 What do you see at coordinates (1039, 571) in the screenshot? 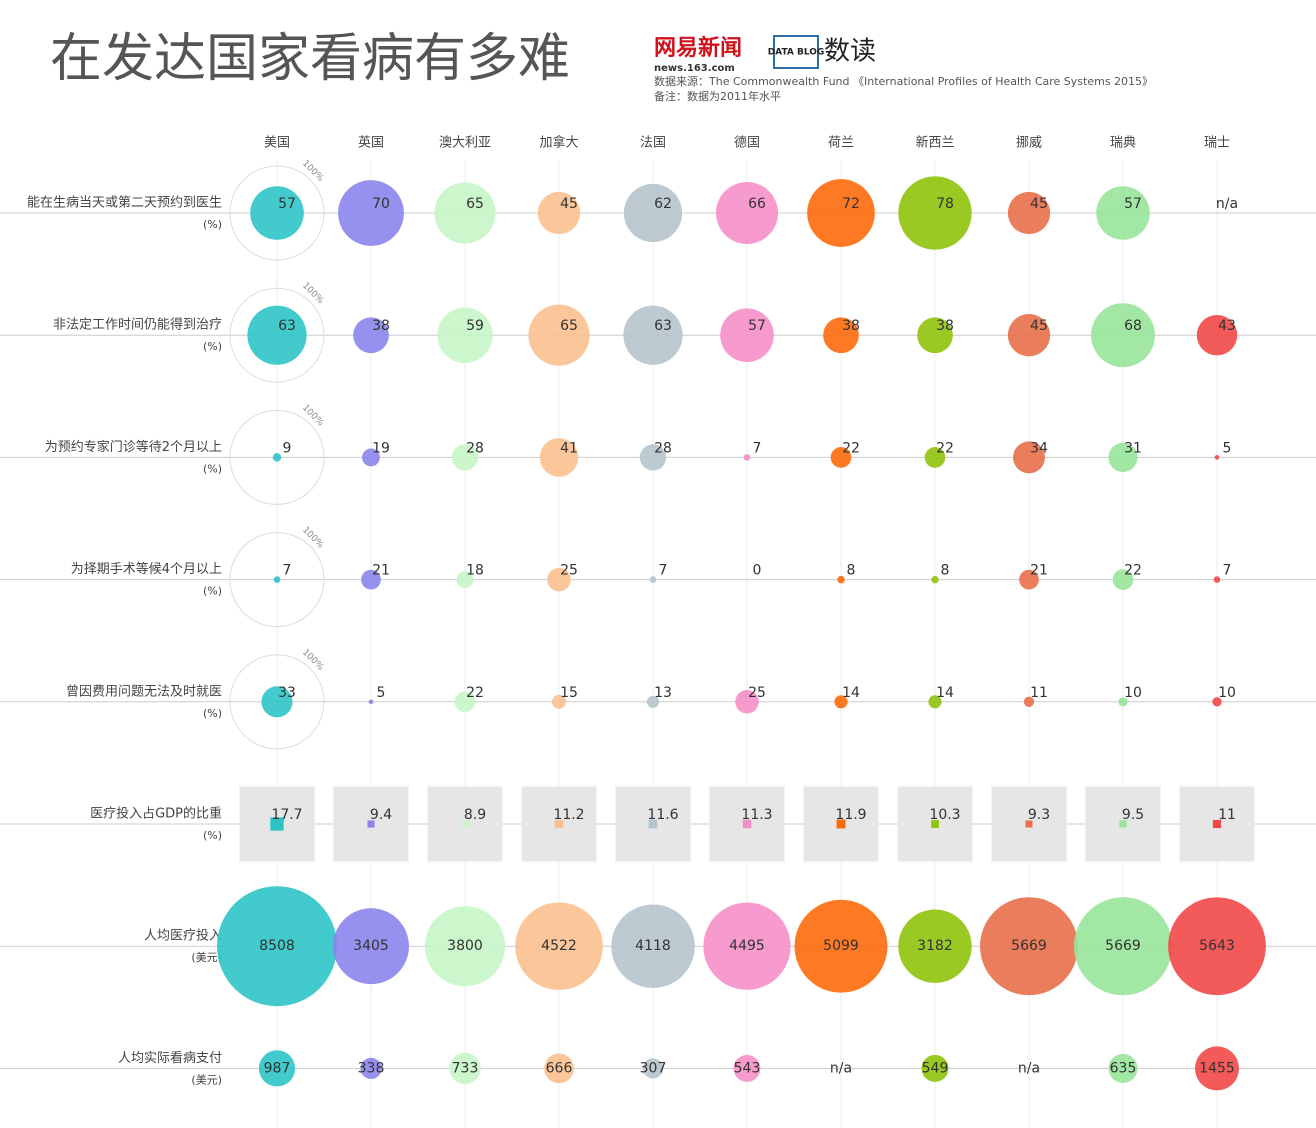
I see `value-label: 21` at bounding box center [1039, 571].